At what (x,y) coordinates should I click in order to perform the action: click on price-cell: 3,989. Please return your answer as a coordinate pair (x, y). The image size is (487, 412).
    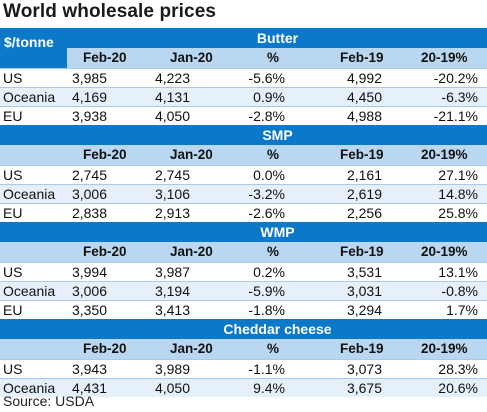
    Looking at the image, I should click on (172, 369).